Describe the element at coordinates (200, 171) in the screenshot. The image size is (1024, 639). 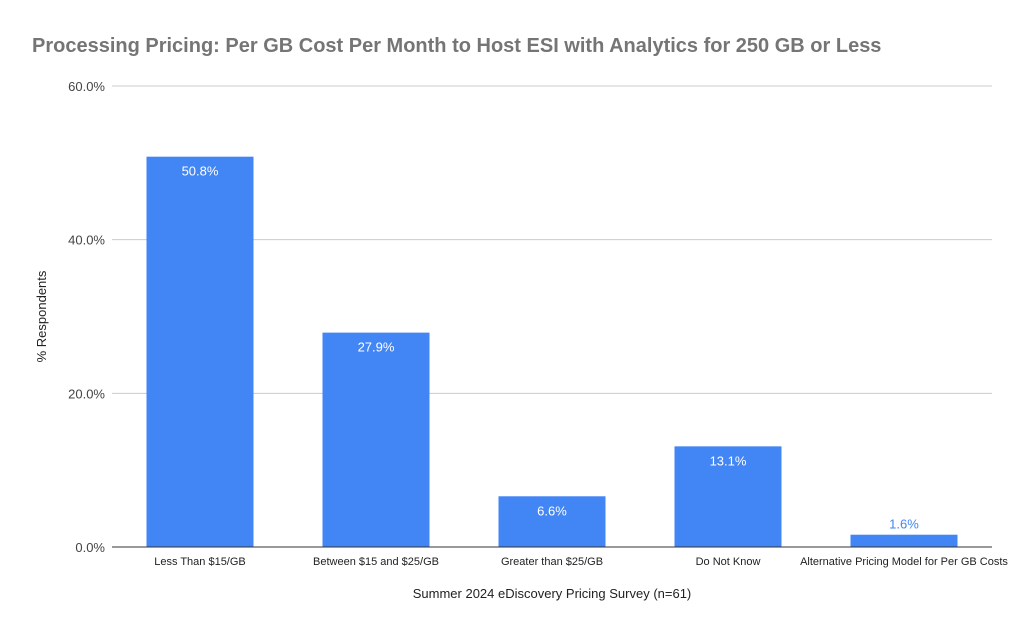
I see `data-label: 50.8%` at that location.